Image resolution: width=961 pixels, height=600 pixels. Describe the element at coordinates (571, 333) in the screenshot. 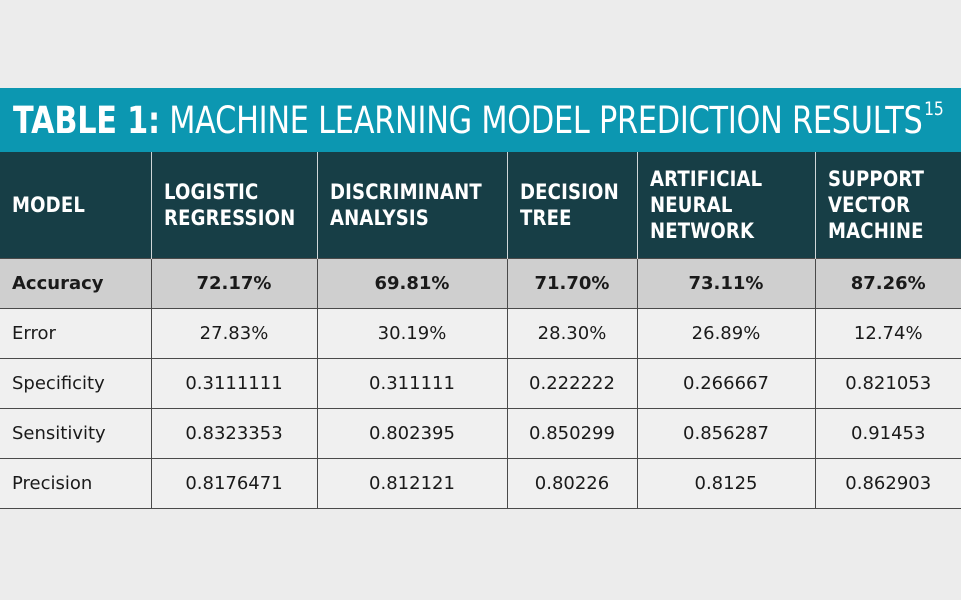

I see `table-cell: 28.30%` at that location.